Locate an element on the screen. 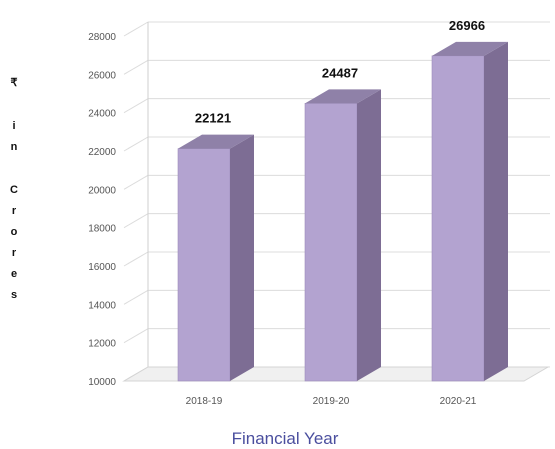  data-label: 26966 is located at coordinates (467, 25).